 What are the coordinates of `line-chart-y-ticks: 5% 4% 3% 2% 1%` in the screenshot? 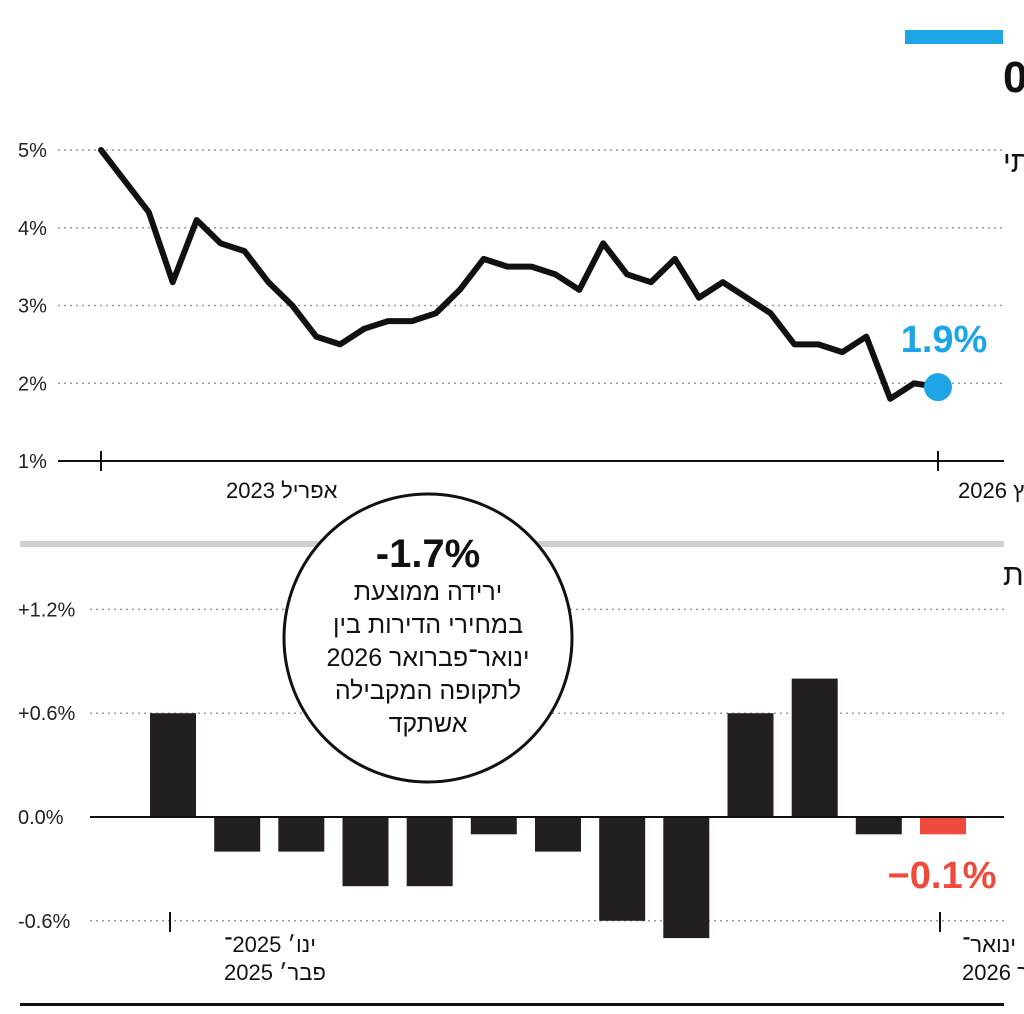 It's located at (32, 306).